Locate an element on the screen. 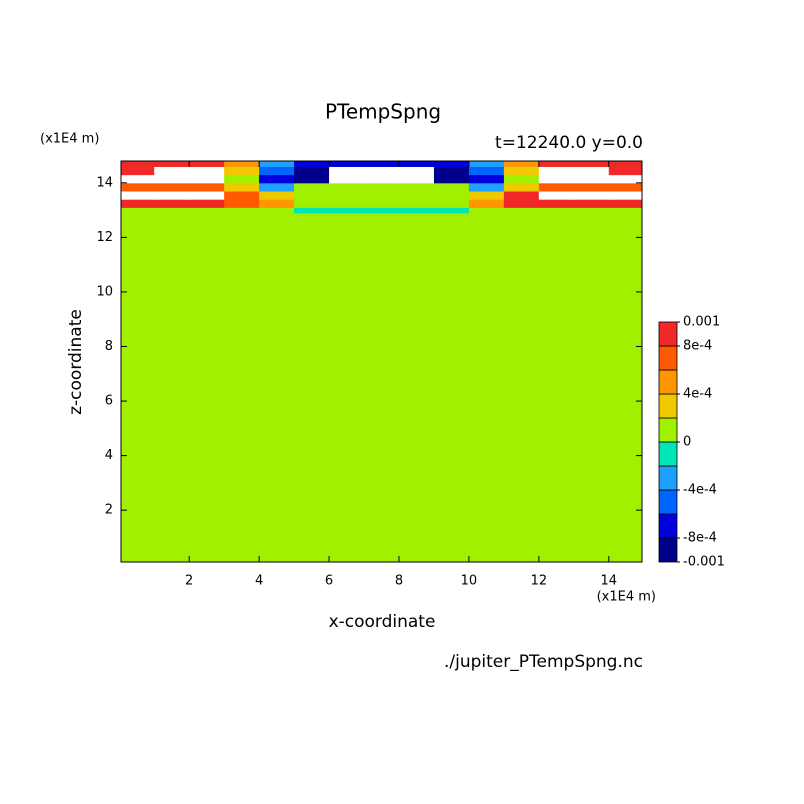  chart-subtitle: t=12240.0 y=0.0 is located at coordinates (569, 143).